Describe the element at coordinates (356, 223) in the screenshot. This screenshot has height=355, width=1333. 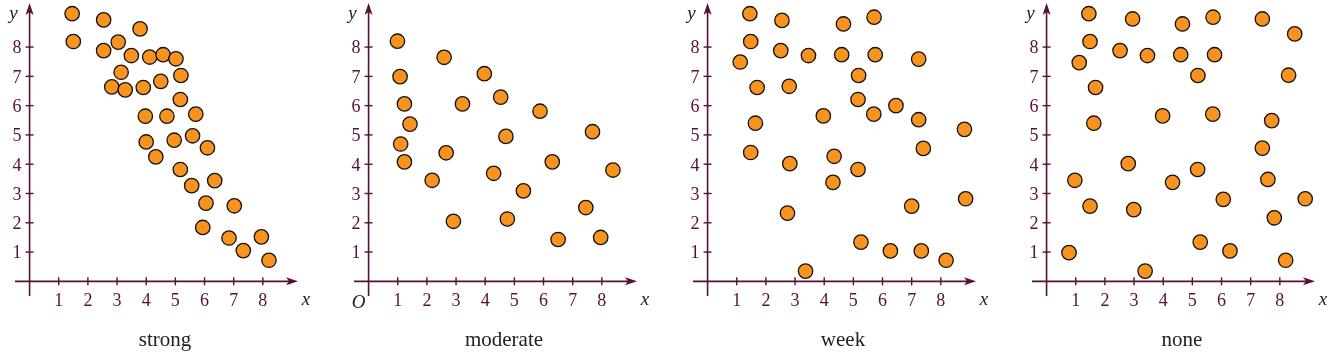
I see `y-tick-label: 2` at that location.